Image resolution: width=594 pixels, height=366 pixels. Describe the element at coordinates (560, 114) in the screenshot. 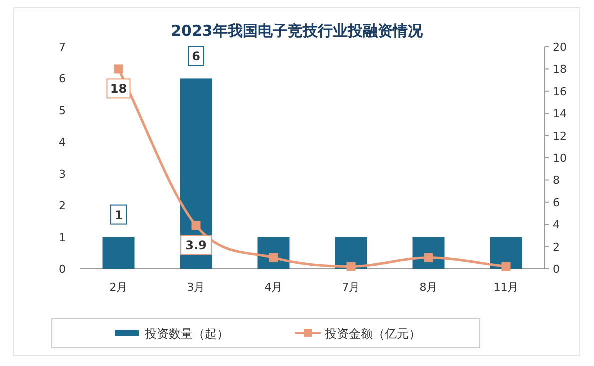

I see `y2-tick-label: 14` at that location.